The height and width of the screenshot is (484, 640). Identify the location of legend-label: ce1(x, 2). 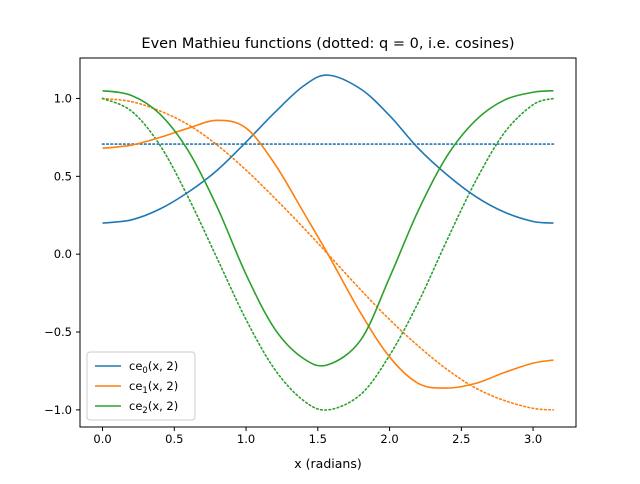
(153, 387).